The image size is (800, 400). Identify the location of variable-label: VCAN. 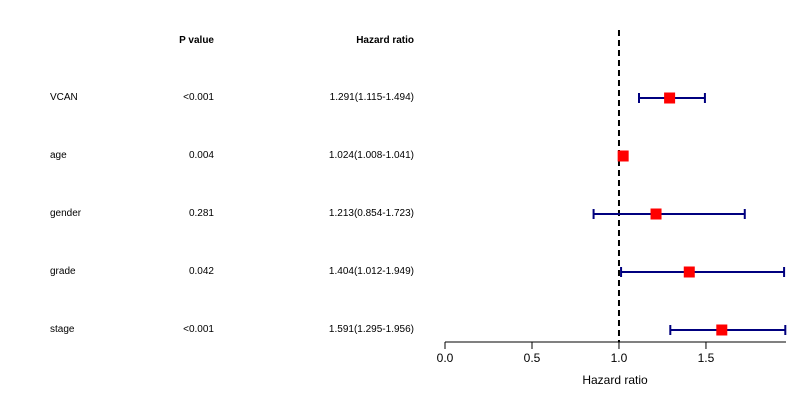
(64, 97).